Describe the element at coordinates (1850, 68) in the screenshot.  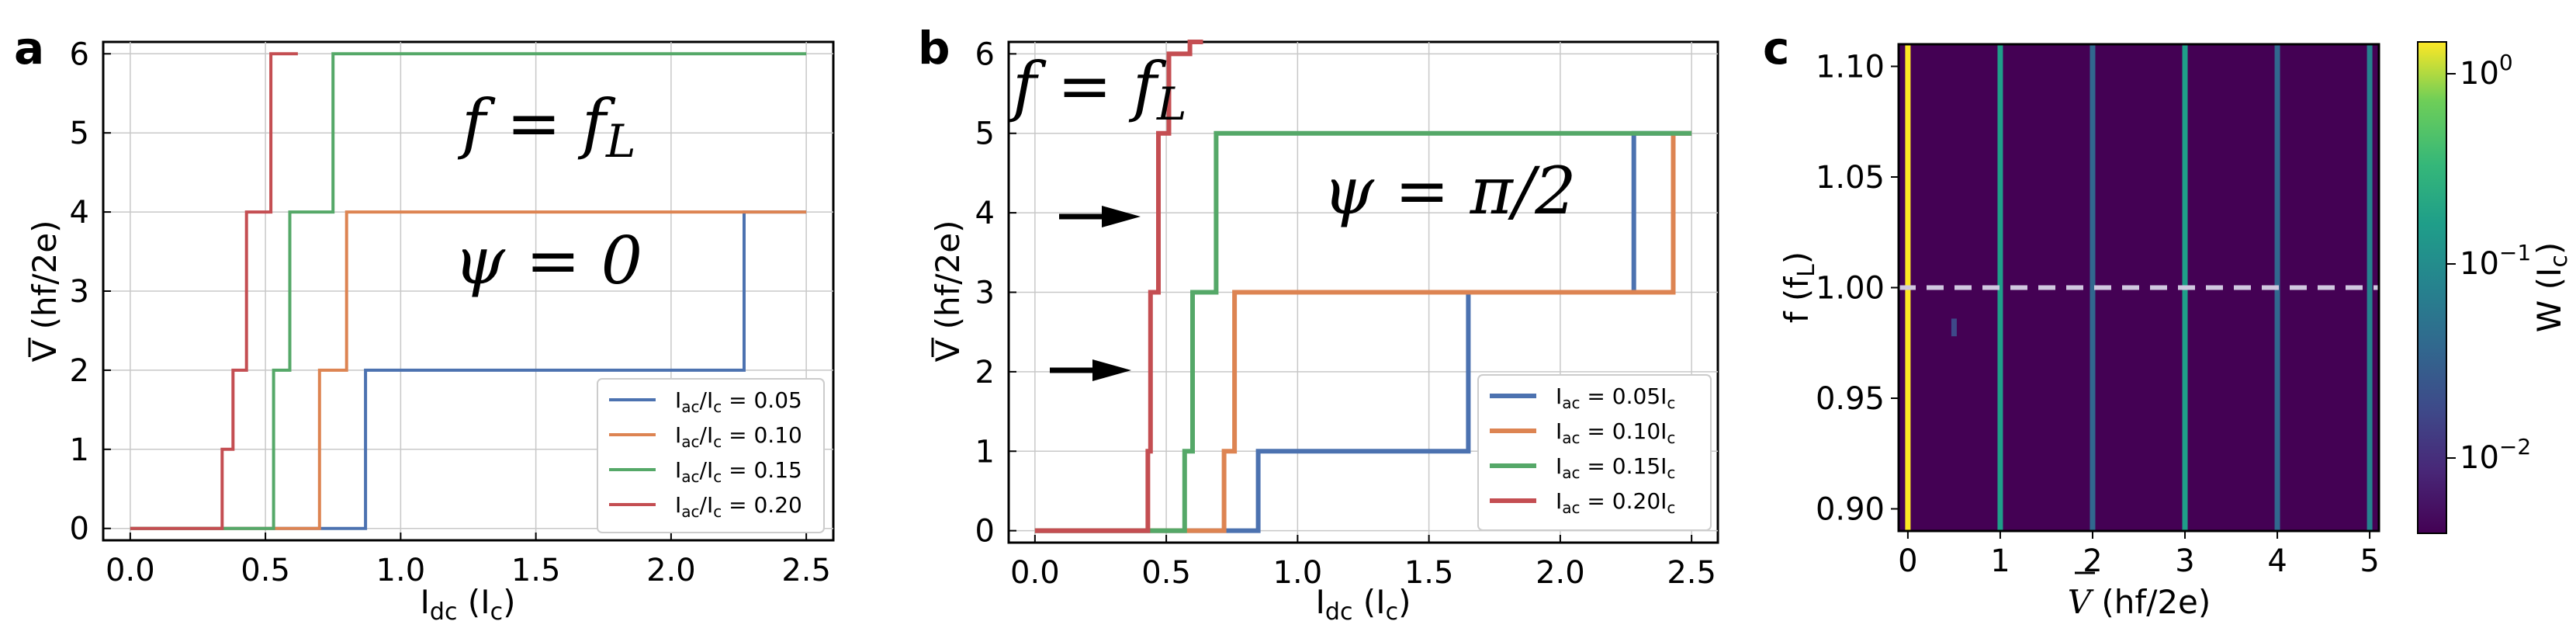
I see `ytick-label-c: 1.10` at that location.